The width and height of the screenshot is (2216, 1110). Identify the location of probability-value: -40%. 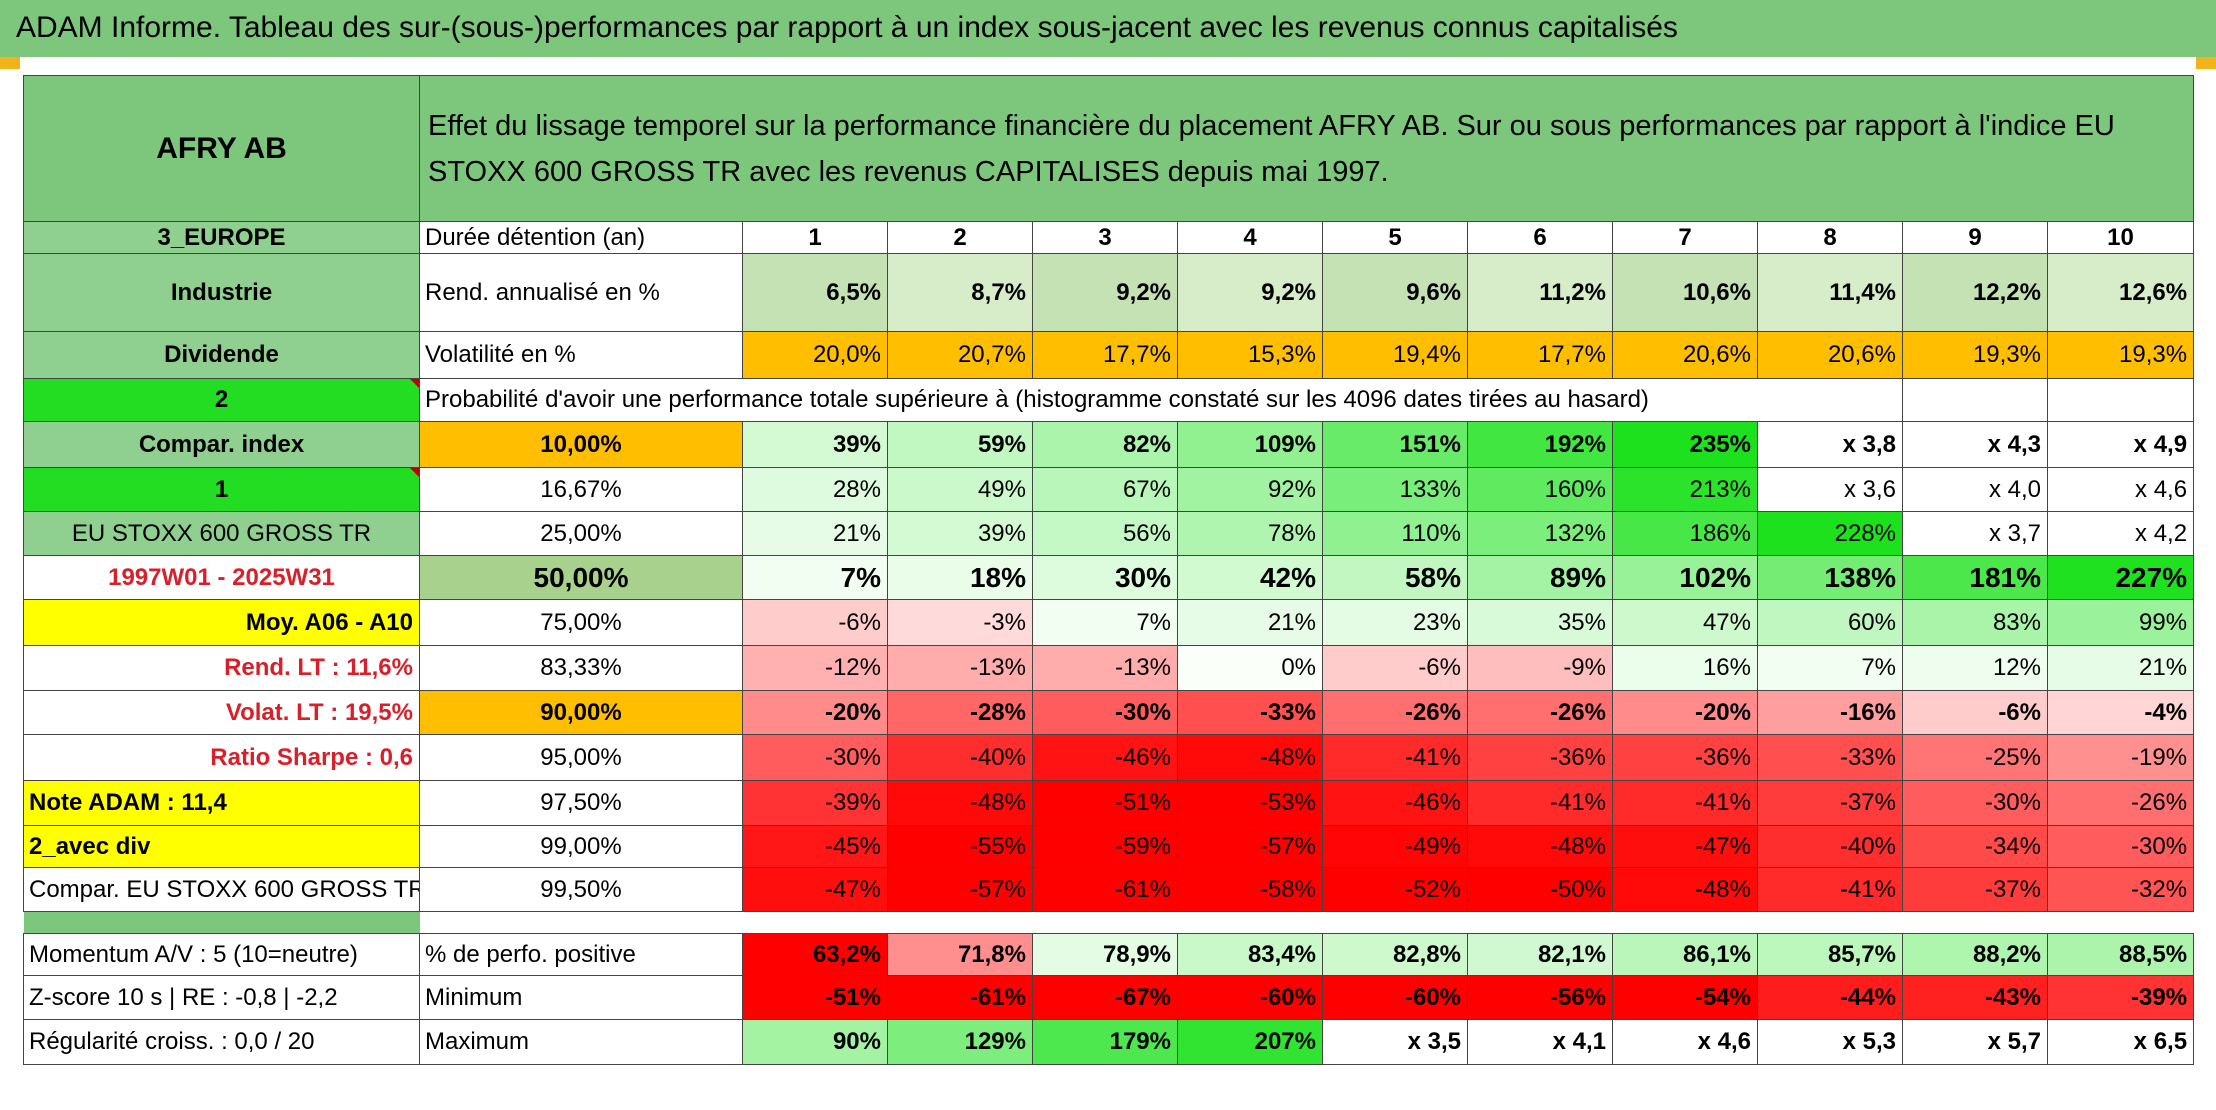
(1830, 846).